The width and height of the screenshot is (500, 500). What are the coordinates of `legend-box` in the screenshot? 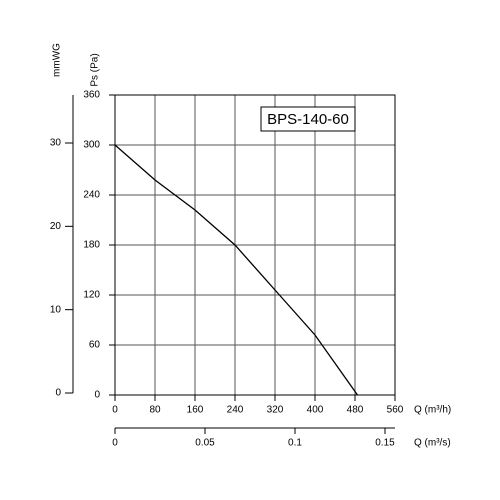 It's located at (308, 119).